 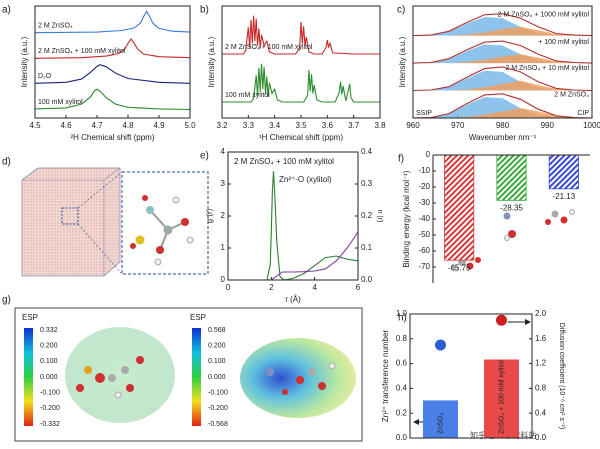 I want to click on y-tick-label: 0.2, so click(x=402, y=412).